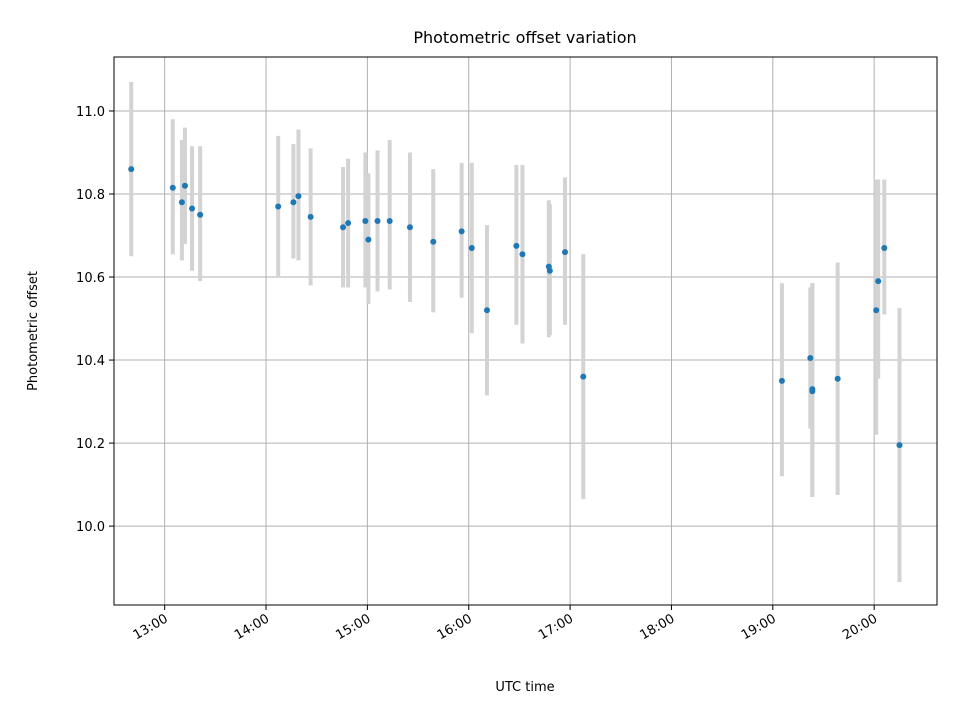 This screenshot has height=720, width=960. What do you see at coordinates (90, 444) in the screenshot?
I see `y-tick-label: 10.2` at bounding box center [90, 444].